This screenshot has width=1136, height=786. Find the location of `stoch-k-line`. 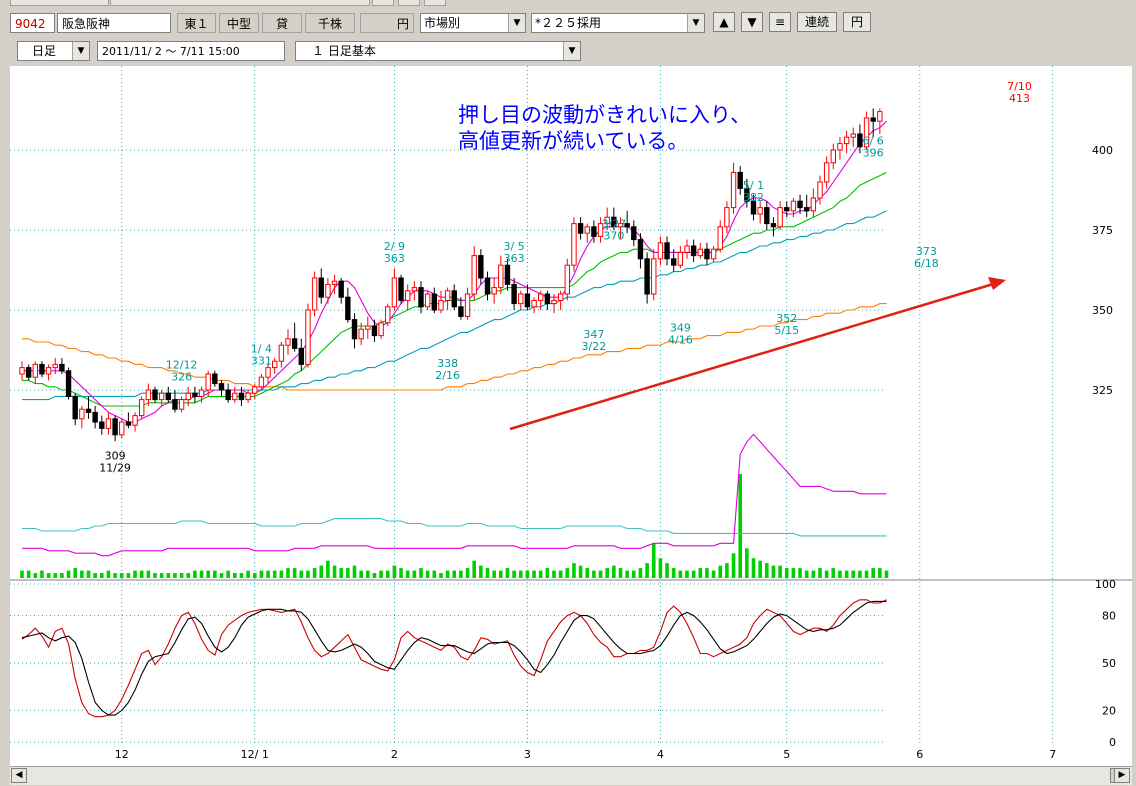

stoch-k-line is located at coordinates (454, 658).